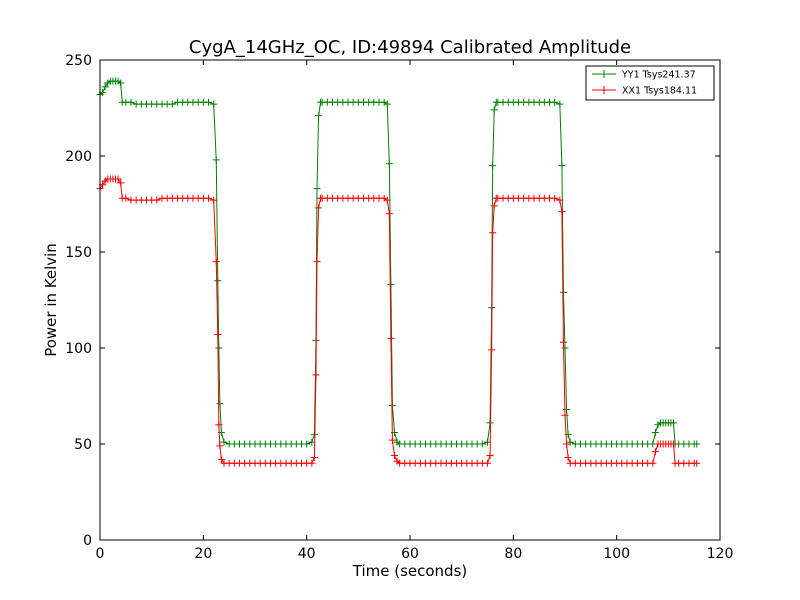 This screenshot has height=600, width=800. Describe the element at coordinates (87, 541) in the screenshot. I see `y-tick-label: 0` at that location.